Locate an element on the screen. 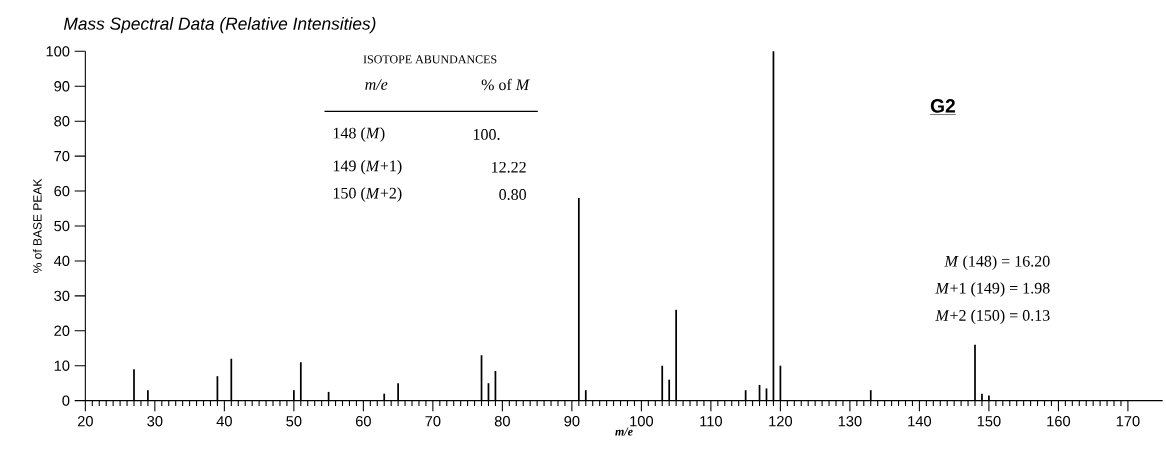  annotation: M+2 (150) = 0.13 is located at coordinates (992, 317).